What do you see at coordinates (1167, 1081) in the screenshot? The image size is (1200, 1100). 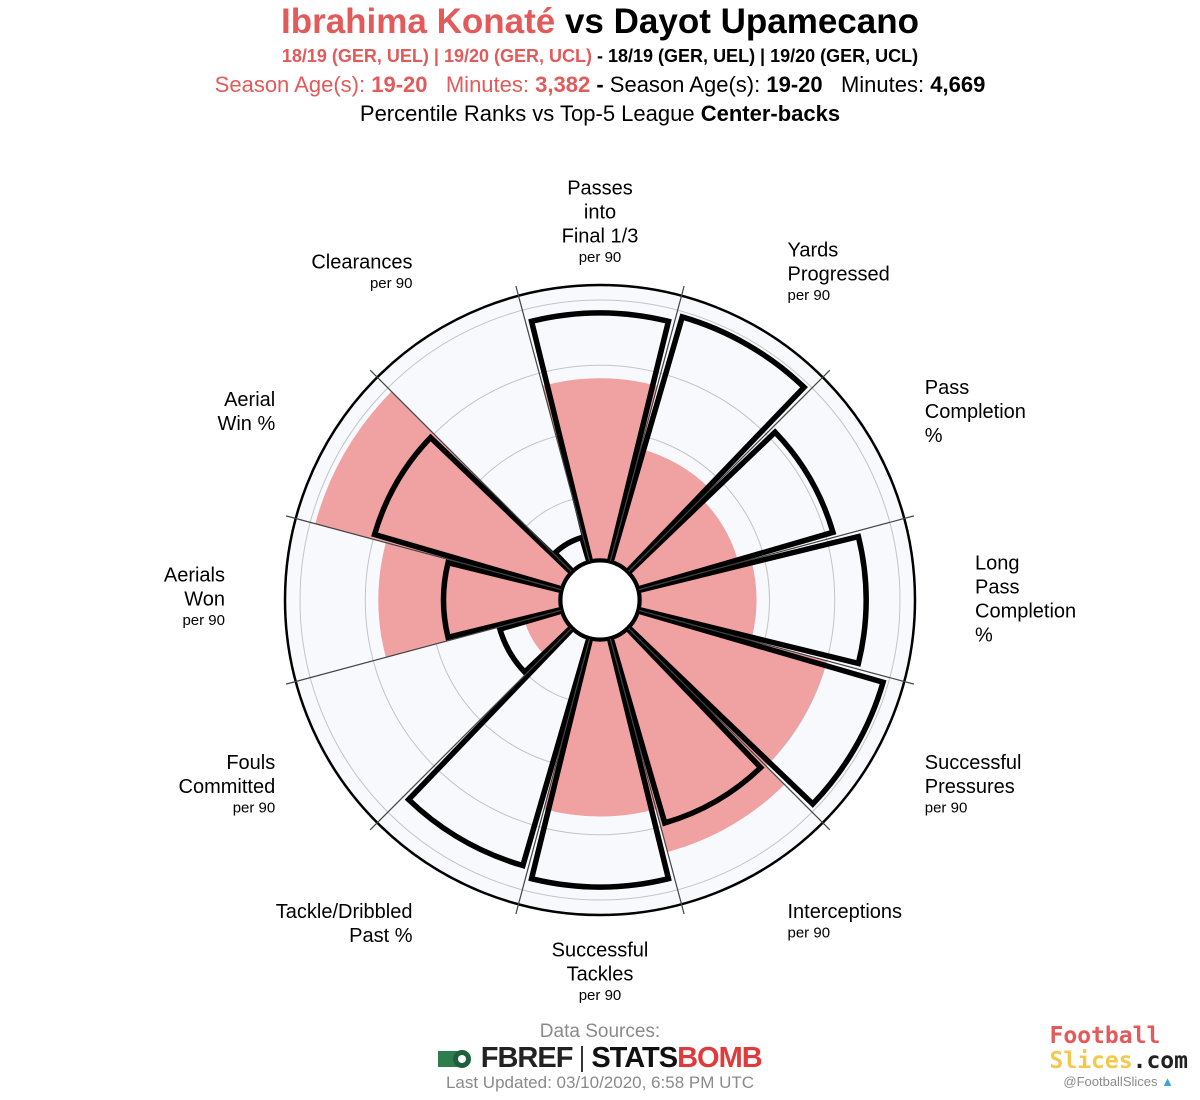 I see `twitter-bird-icon: ▲` at bounding box center [1167, 1081].